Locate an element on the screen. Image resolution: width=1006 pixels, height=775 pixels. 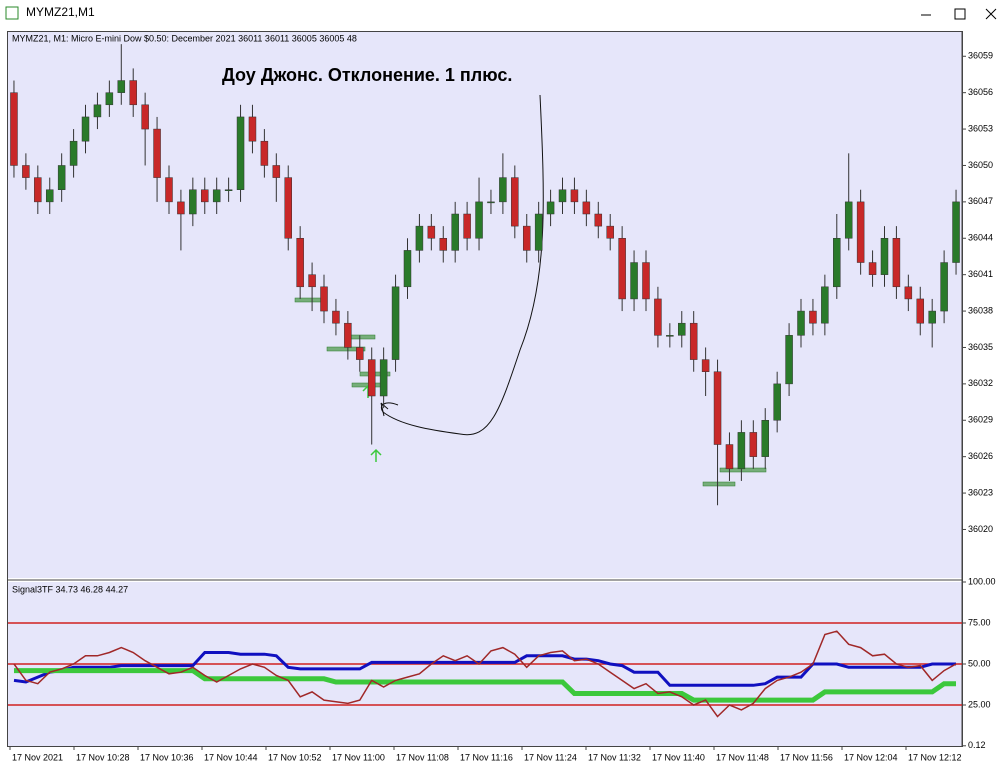
y-tick-label: 36023 is located at coordinates (980, 492).